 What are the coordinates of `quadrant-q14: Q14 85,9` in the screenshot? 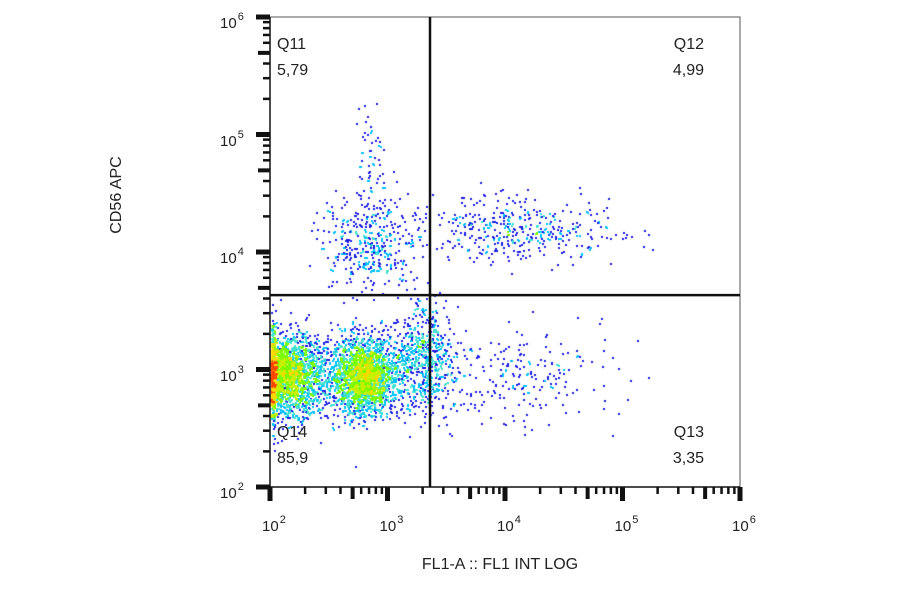 It's located at (292, 446).